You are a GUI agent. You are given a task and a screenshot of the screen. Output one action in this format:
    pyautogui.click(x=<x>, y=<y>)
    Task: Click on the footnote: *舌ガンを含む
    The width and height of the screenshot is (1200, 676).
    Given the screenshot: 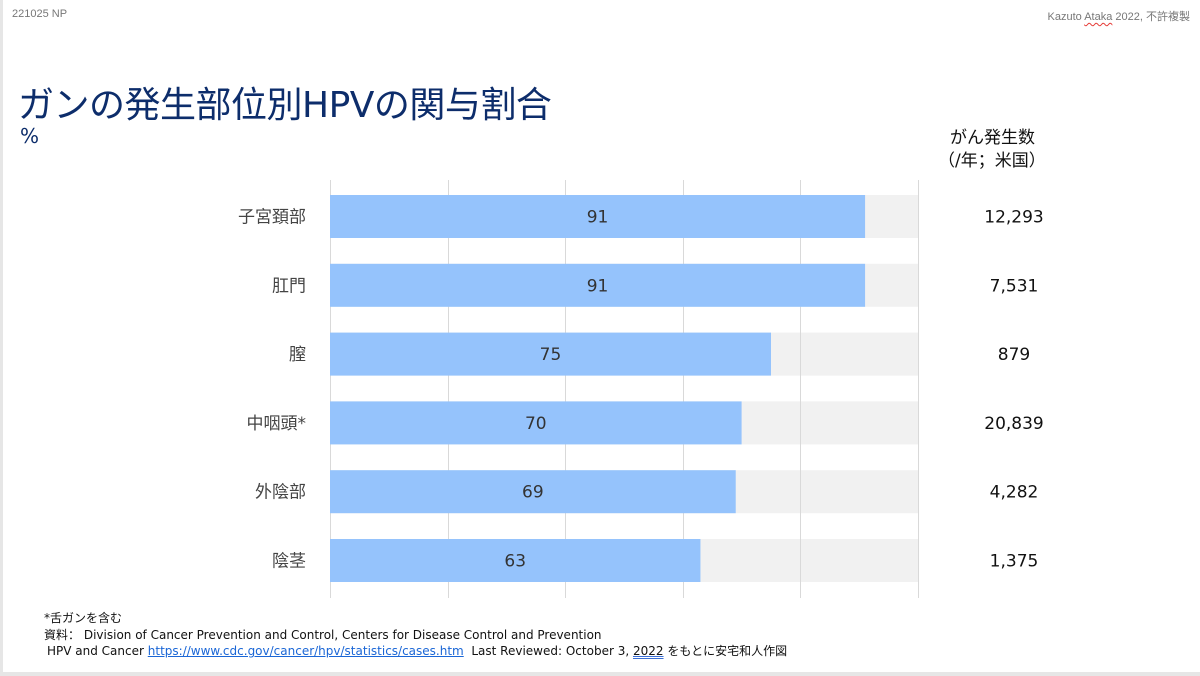 What is the action you would take?
    pyautogui.click(x=83, y=618)
    